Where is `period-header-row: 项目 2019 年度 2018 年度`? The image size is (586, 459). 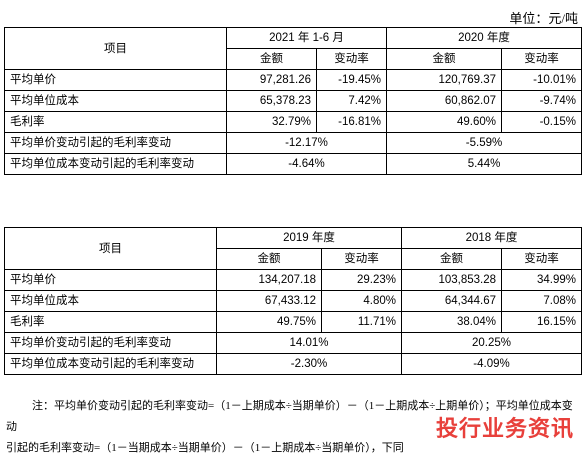 period-header-row: 项目 2019 年度 2018 年度 is located at coordinates (293, 248).